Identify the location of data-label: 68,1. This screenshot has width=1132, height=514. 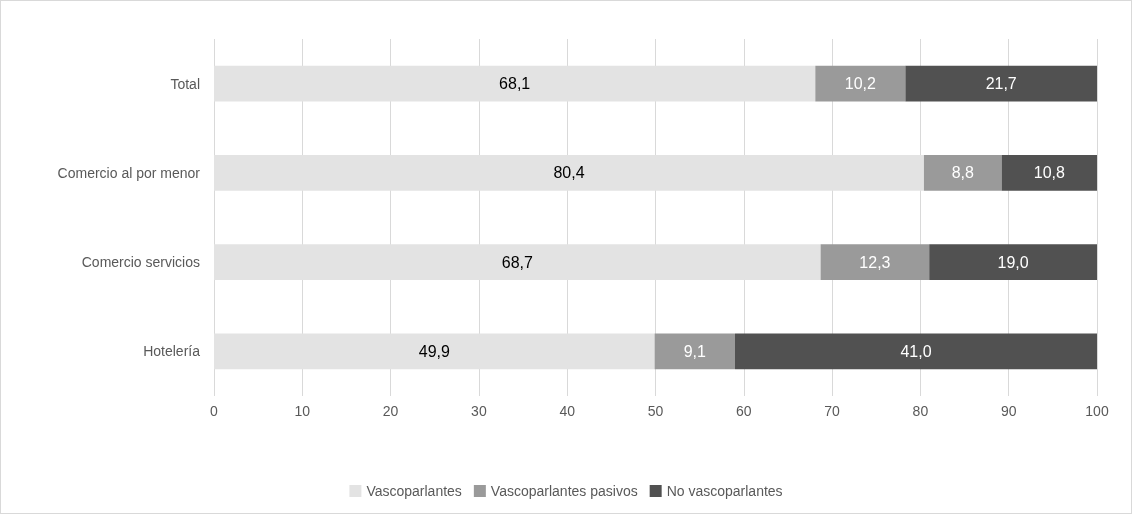
(515, 84).